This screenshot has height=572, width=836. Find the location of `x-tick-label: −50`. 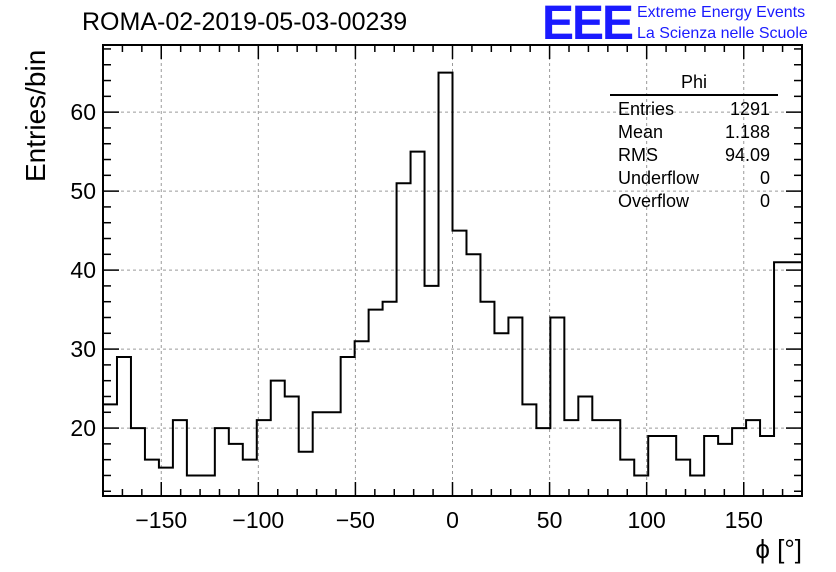

x-tick-label: −50 is located at coordinates (355, 520).